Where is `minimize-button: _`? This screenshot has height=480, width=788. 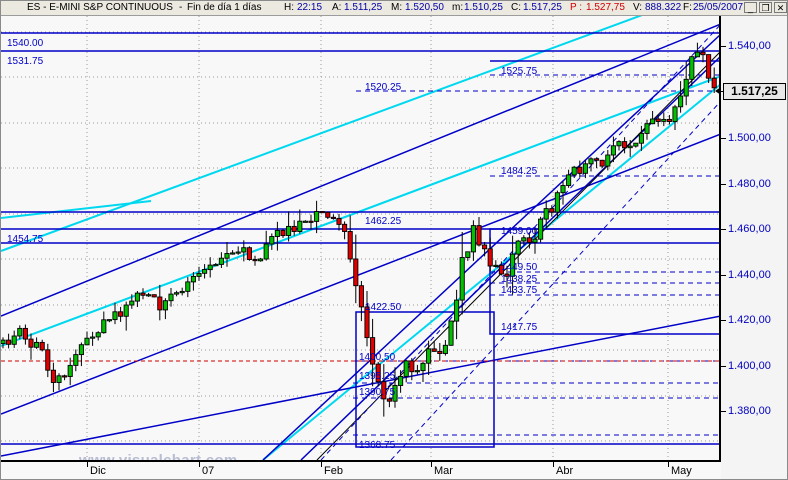 minimize-button: _ is located at coordinates (750, 7).